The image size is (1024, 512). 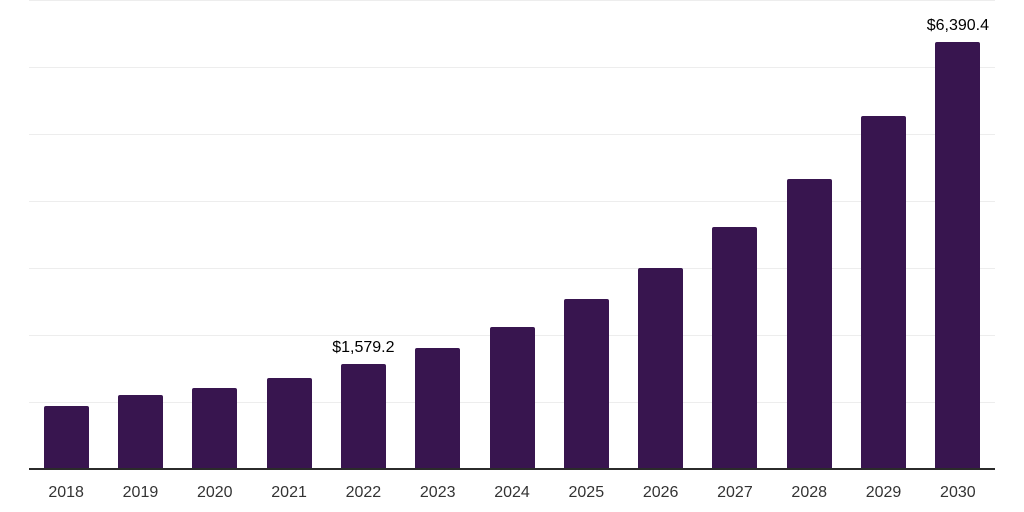 I want to click on bar-2029, so click(x=884, y=293).